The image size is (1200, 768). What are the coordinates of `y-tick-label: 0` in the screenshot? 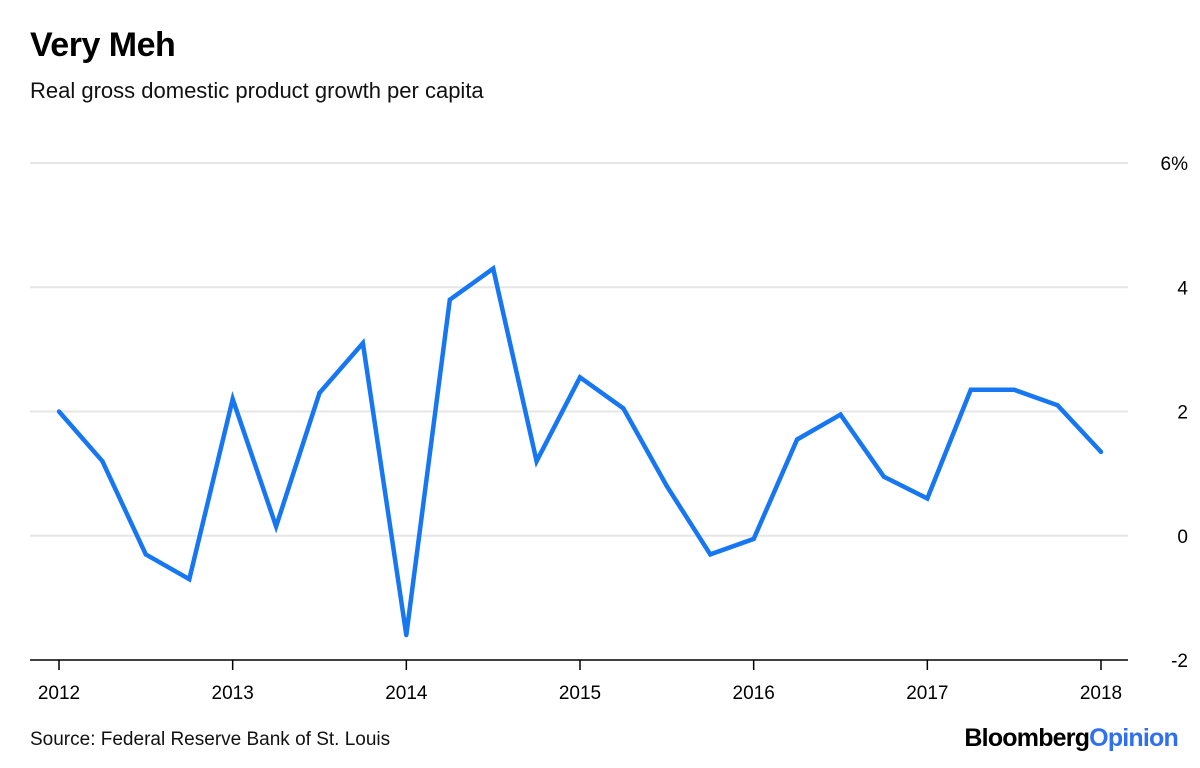 It's located at (1182, 537).